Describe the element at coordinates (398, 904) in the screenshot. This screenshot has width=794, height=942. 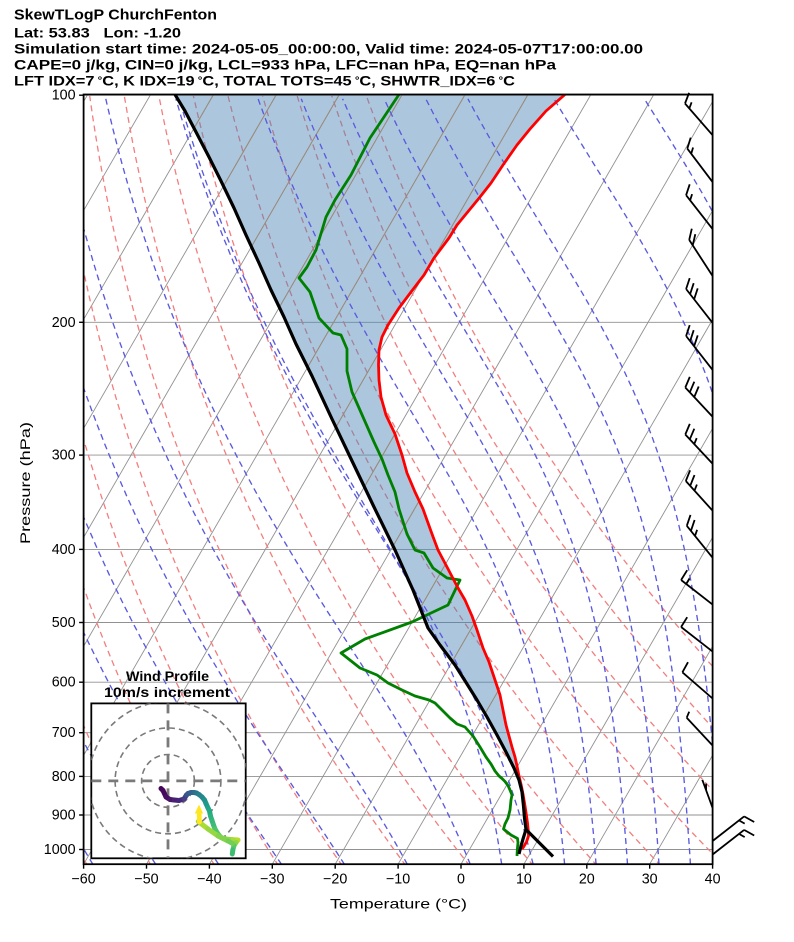
I see `svg-text: Temperature (°C)` at that location.